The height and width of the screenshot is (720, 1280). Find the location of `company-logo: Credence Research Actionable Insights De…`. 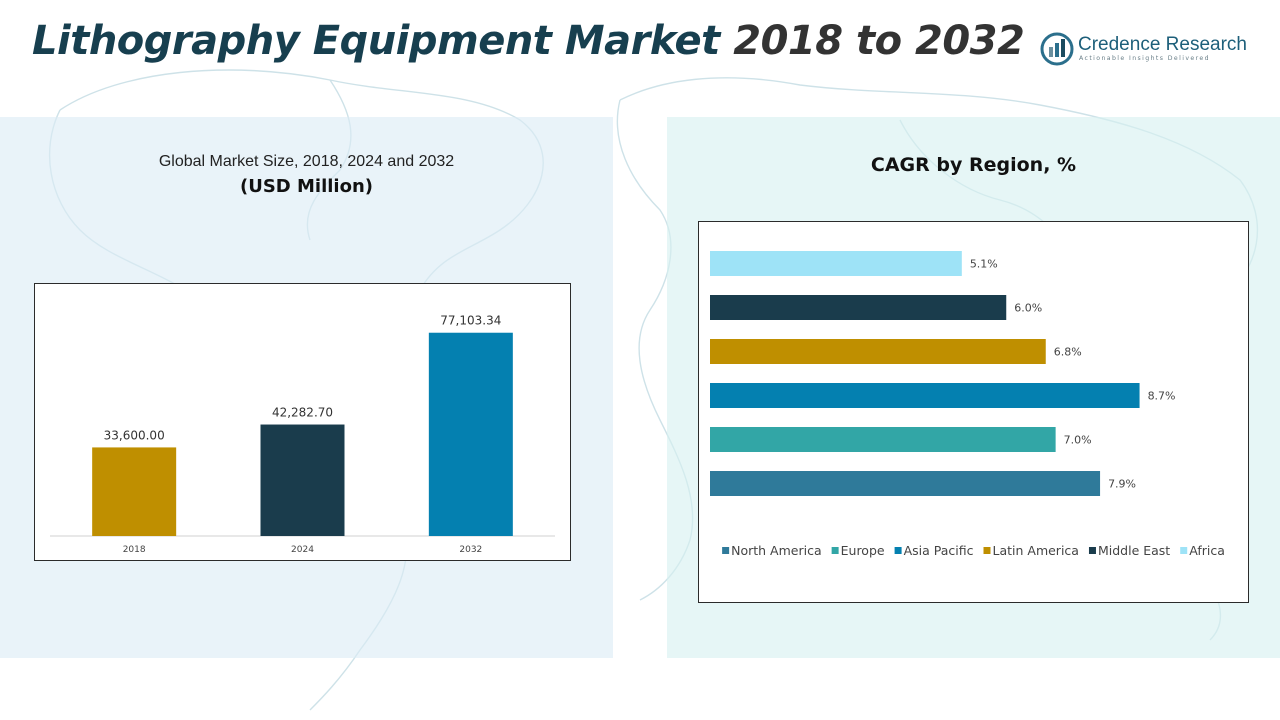

company-logo: Credence Research Actionable Insights De… is located at coordinates (1147, 50).